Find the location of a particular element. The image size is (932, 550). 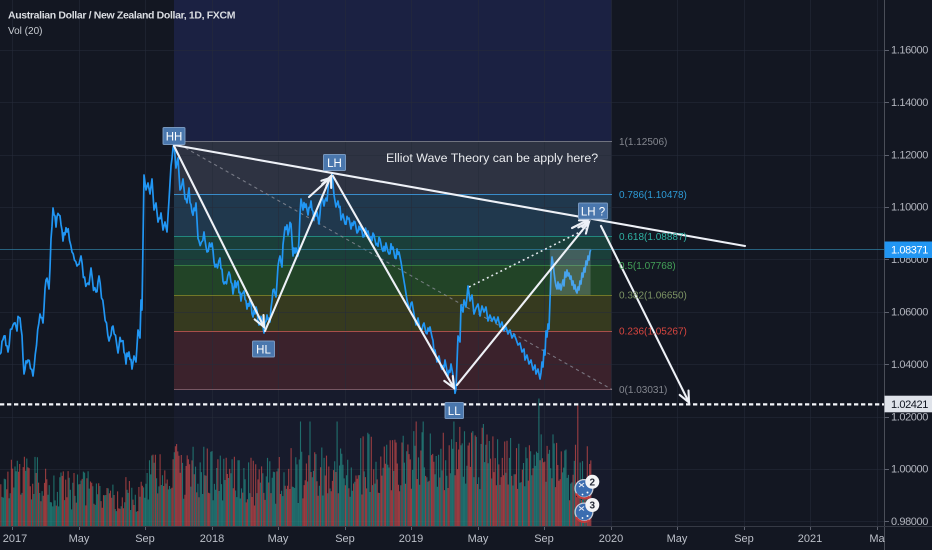

svg-text: 1.04000 is located at coordinates (909, 365).